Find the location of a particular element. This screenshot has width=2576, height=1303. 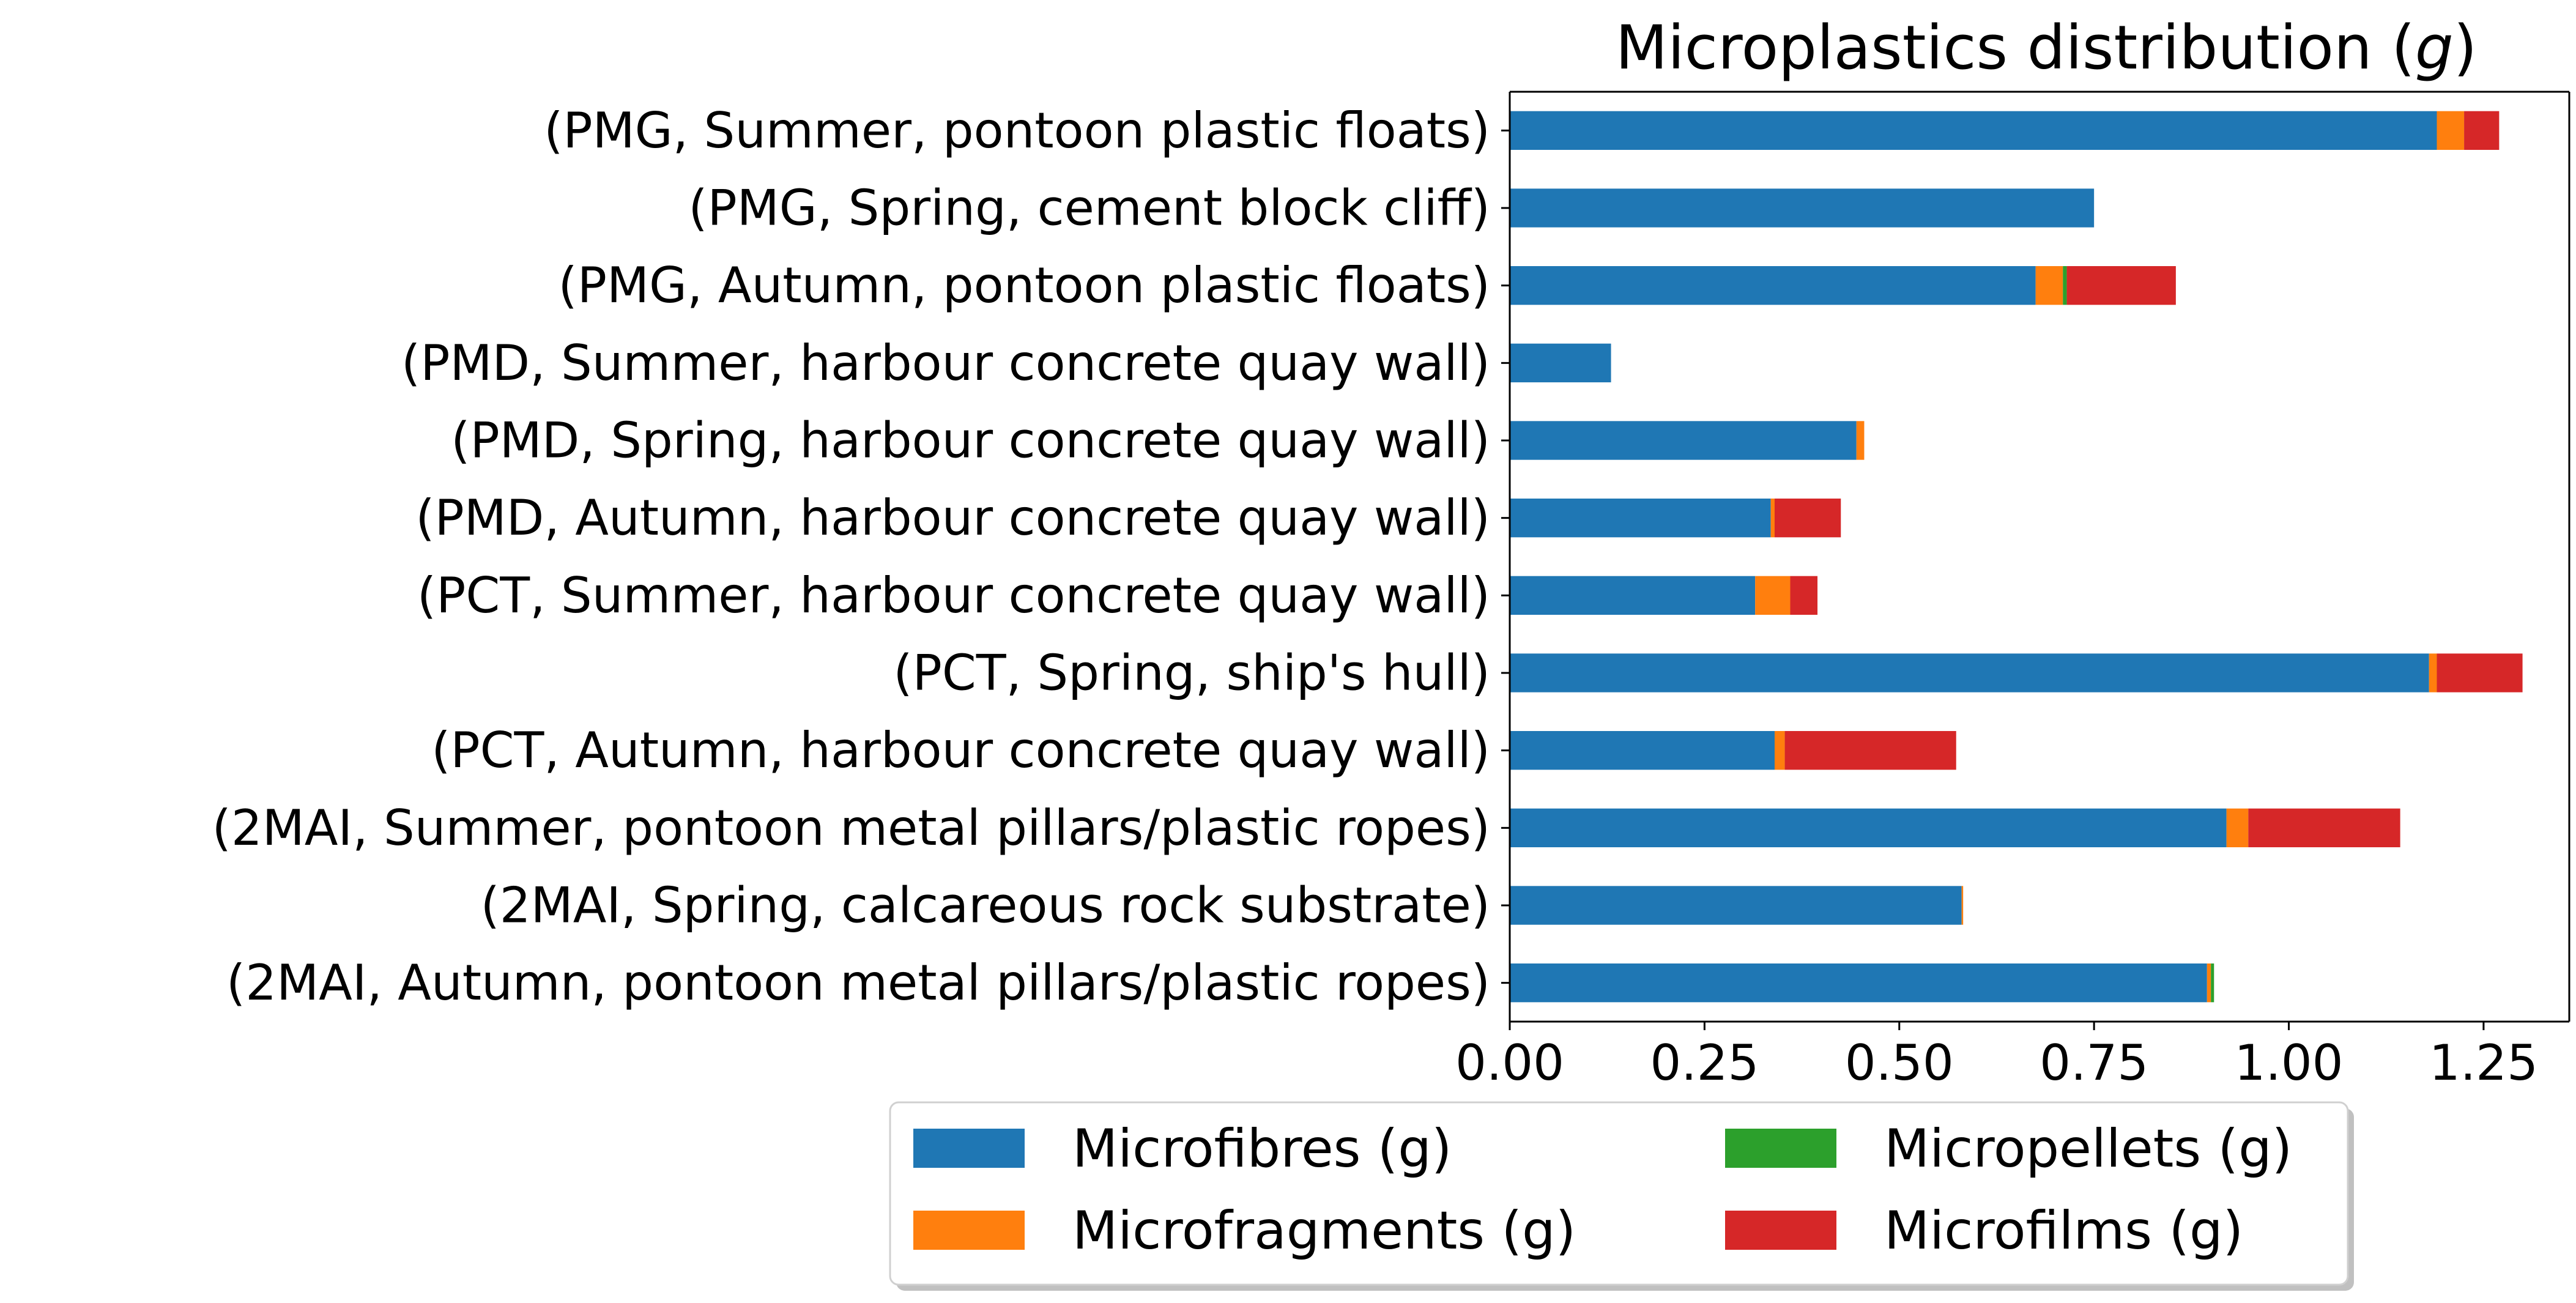

y-tick-label: (PMG, Spring, cement block cliff) is located at coordinates (1089, 208).